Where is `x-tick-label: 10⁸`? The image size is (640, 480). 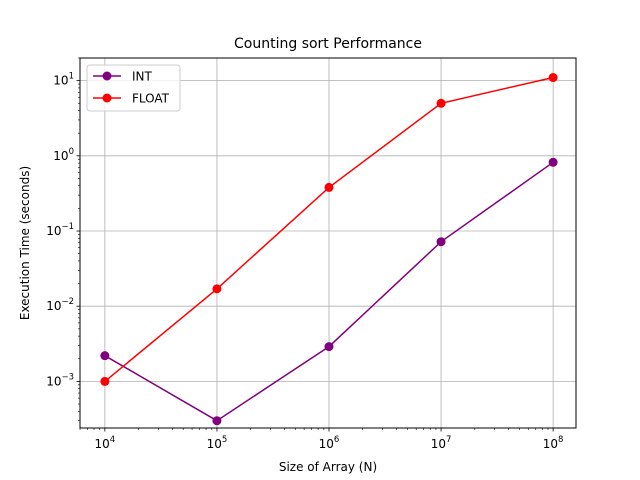 x-tick-label: 10⁸ is located at coordinates (553, 443).